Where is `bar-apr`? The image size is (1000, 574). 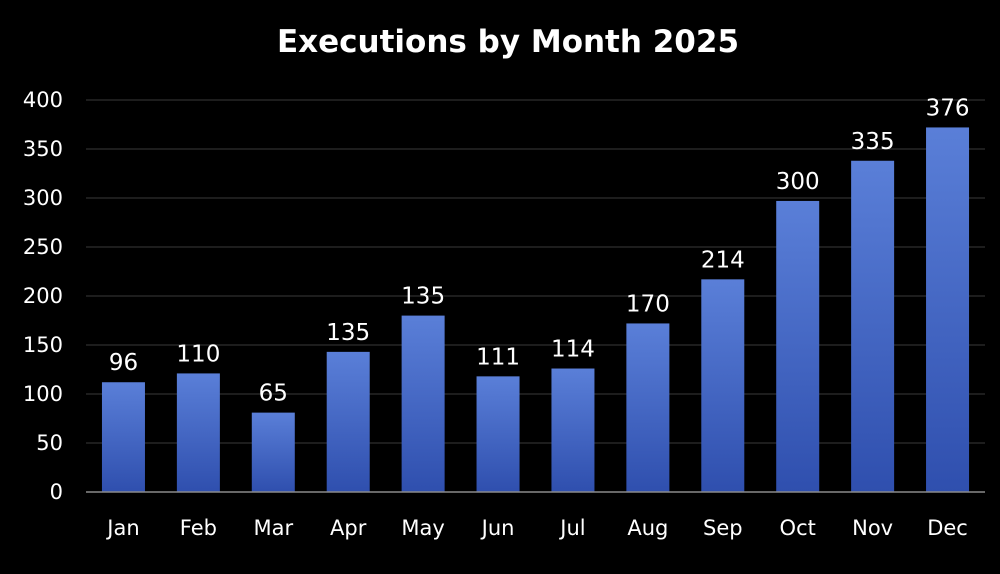
bar-apr is located at coordinates (348, 421).